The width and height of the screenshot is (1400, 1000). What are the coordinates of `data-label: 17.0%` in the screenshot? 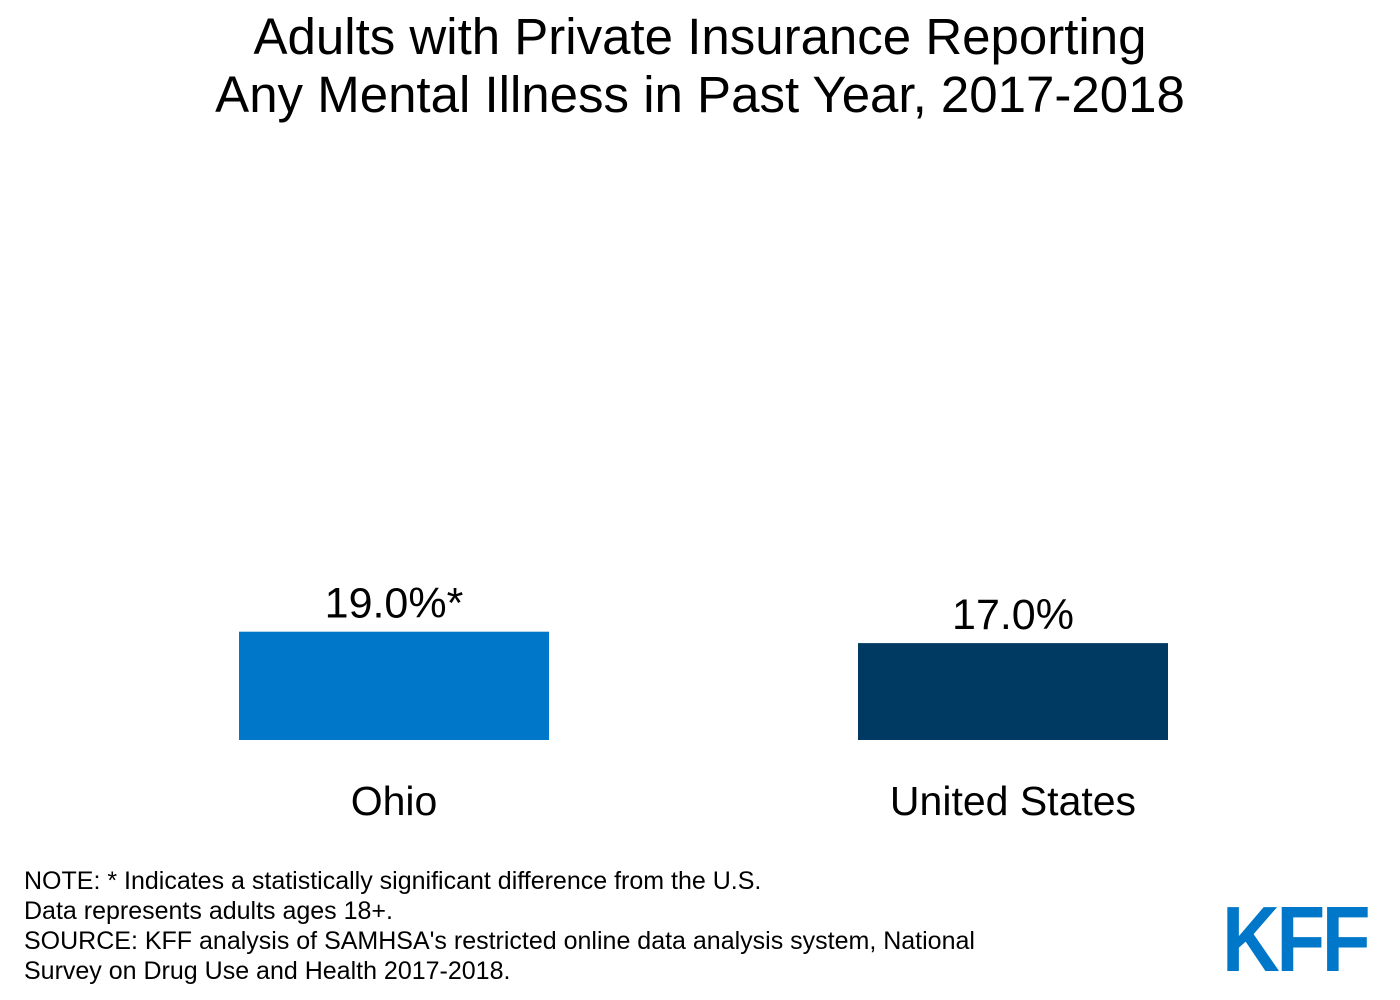 It's located at (1013, 615).